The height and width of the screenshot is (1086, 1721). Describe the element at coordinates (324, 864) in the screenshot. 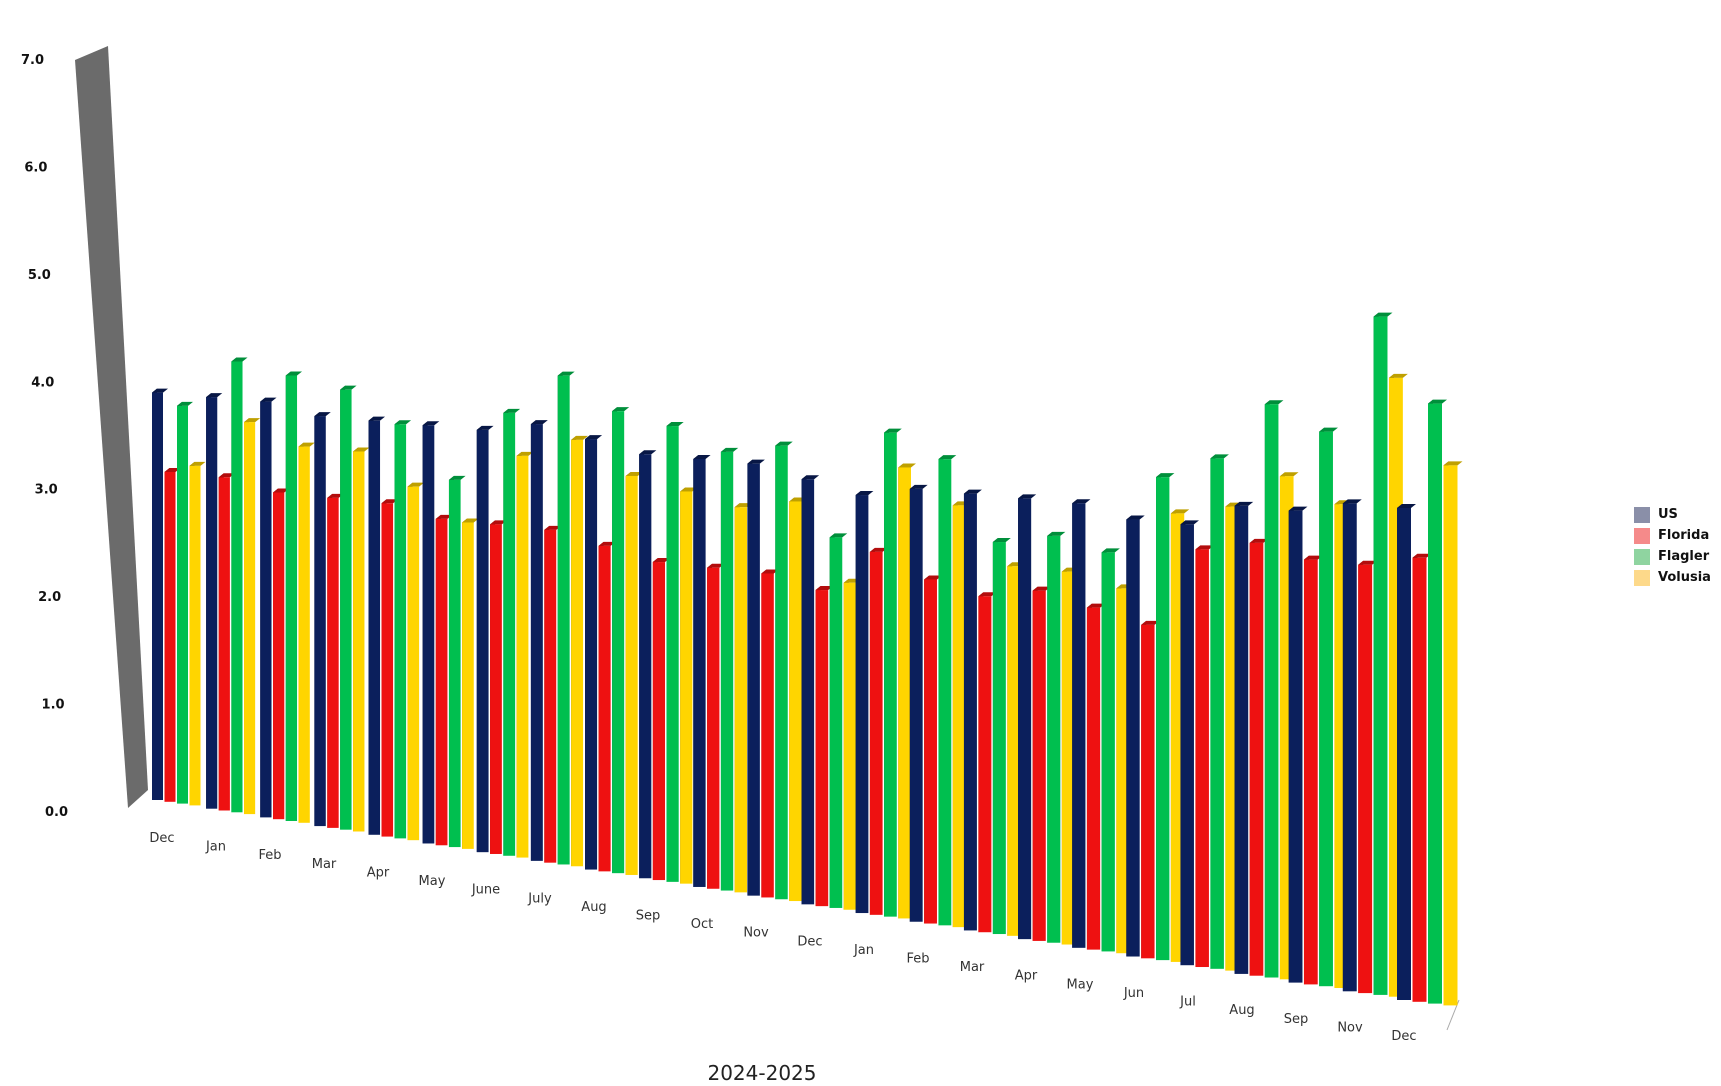

I see `x-tick-label: Mar` at that location.